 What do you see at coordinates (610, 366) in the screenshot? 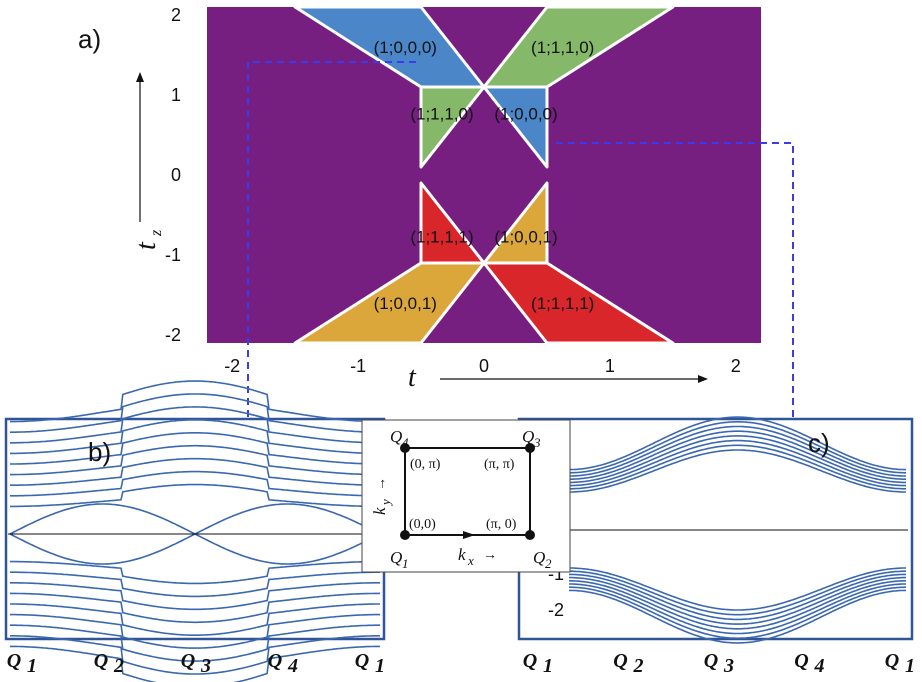
I see `x-tick-label: 1` at bounding box center [610, 366].